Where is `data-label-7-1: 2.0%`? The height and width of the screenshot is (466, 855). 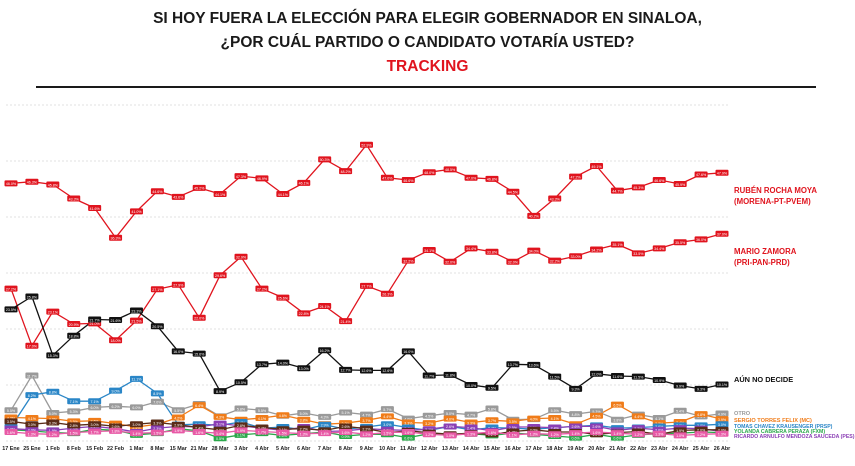 data-label-7-1: 2.0% is located at coordinates (32, 431).